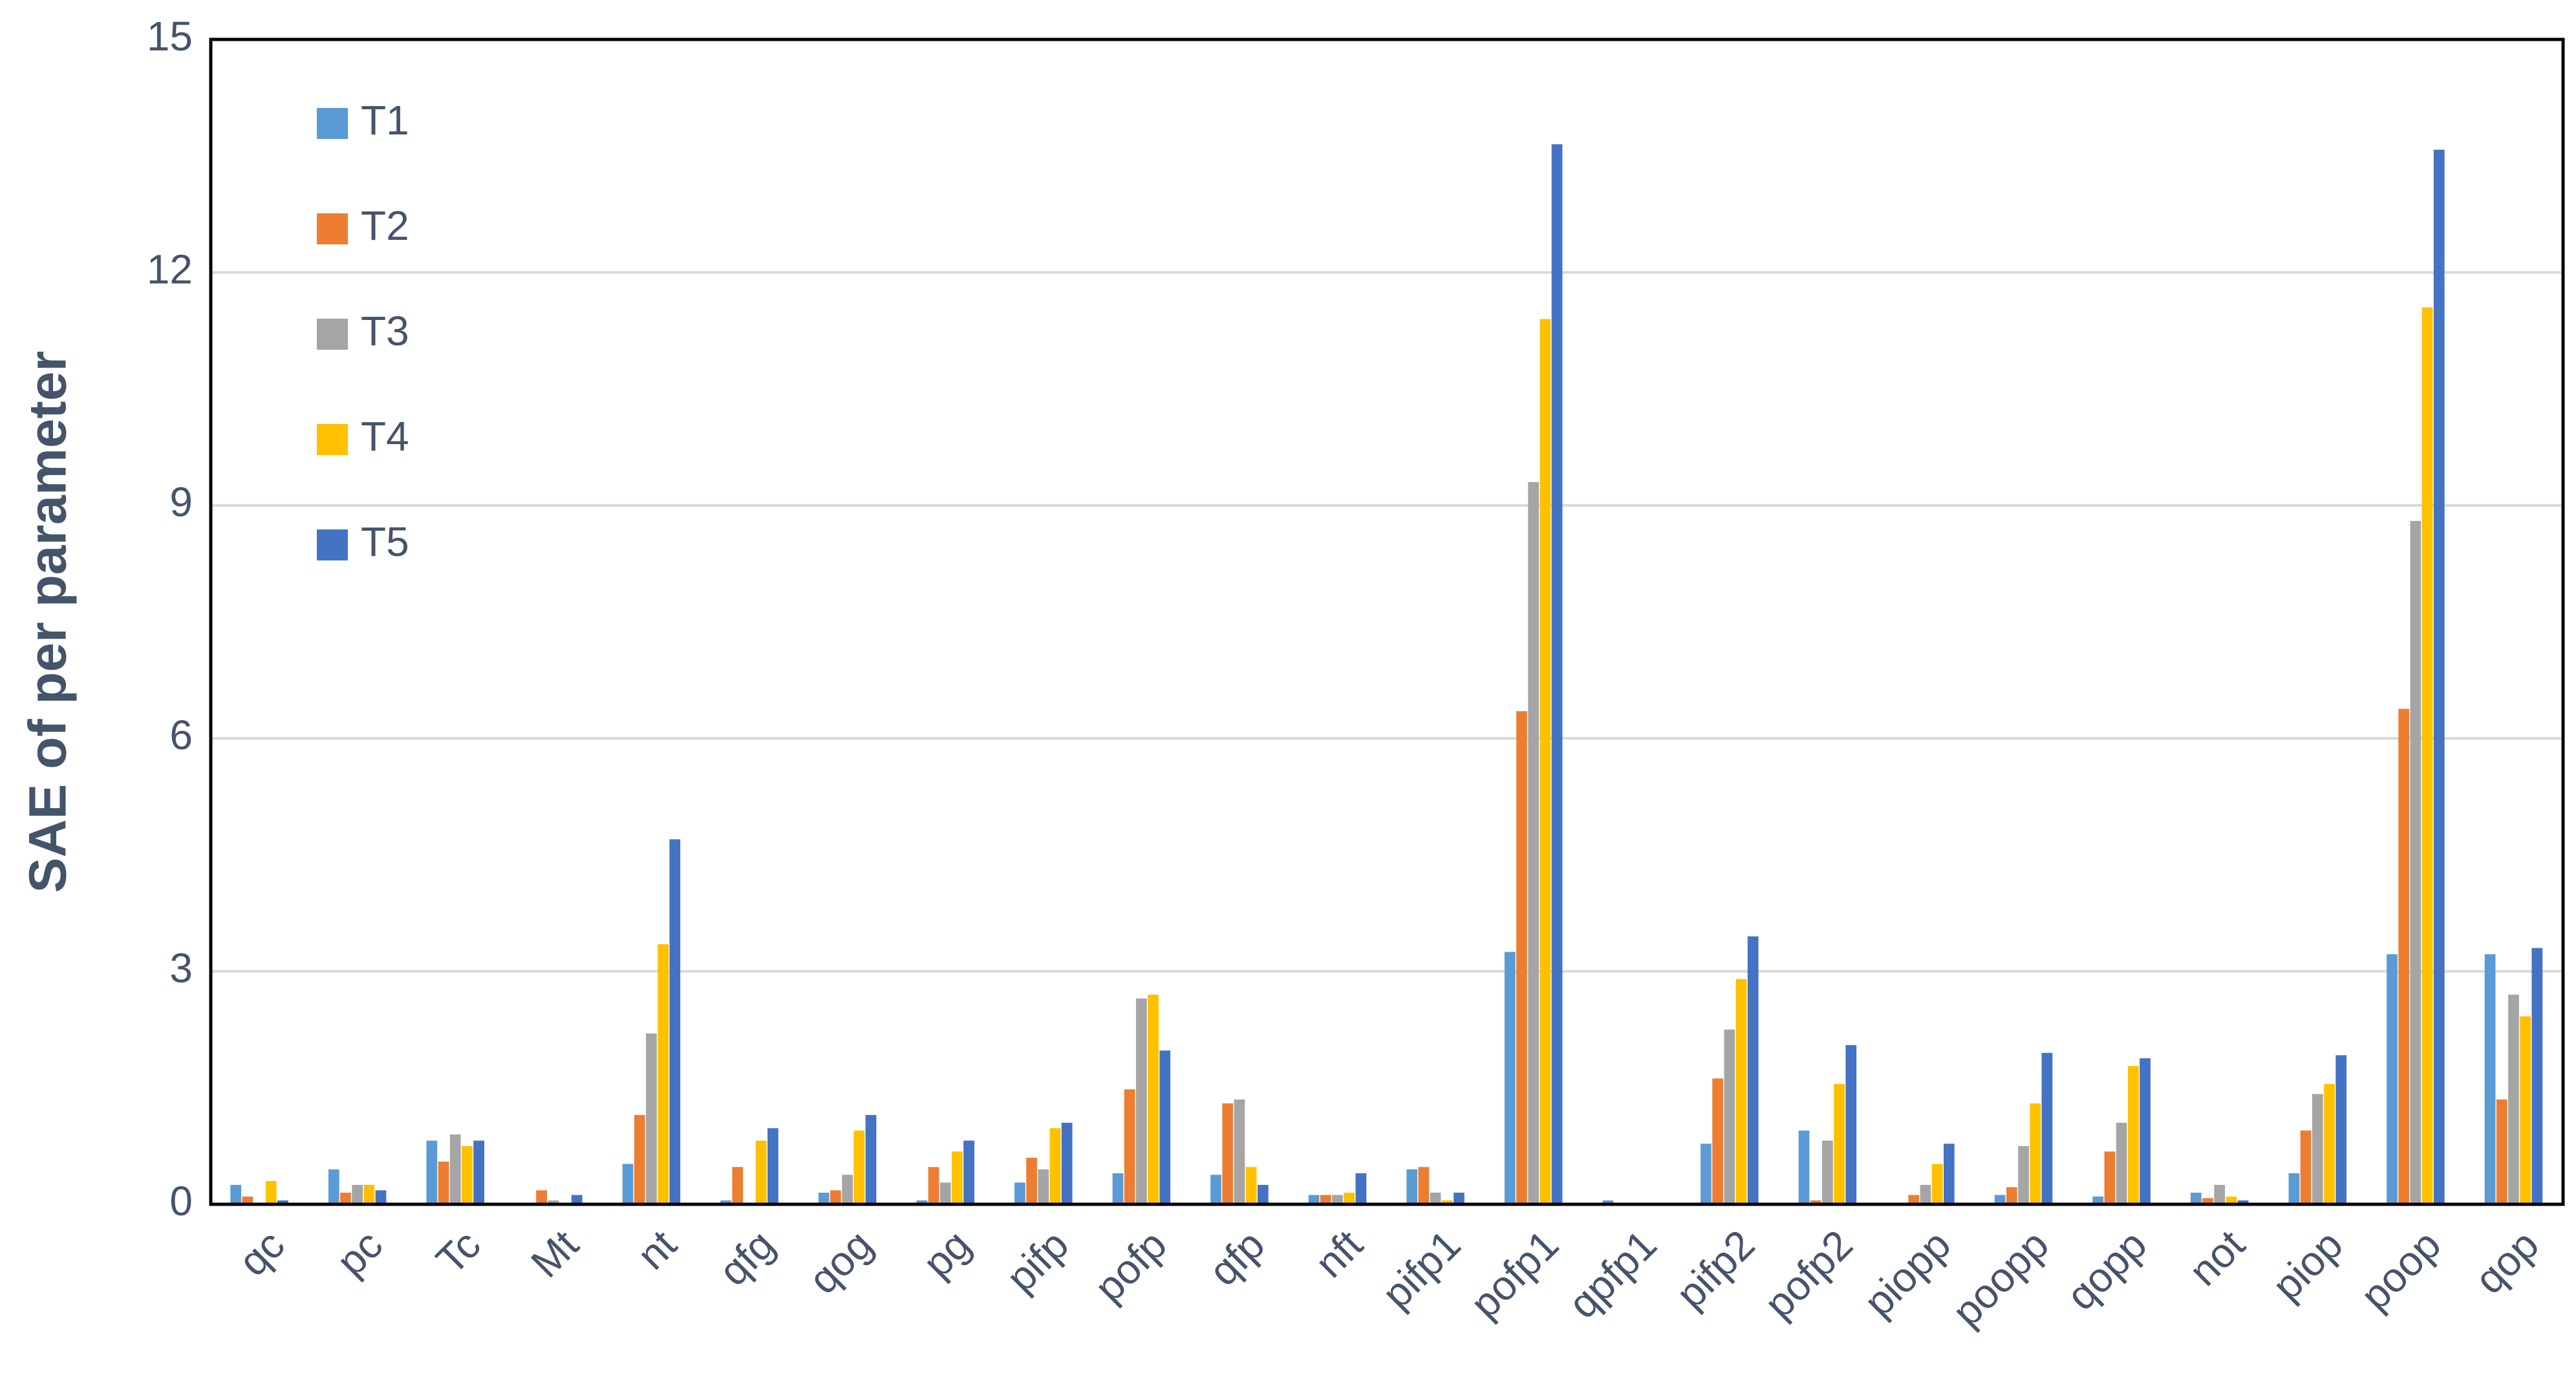 This screenshot has height=1384, width=2576. I want to click on legend-label: T1, so click(385, 120).